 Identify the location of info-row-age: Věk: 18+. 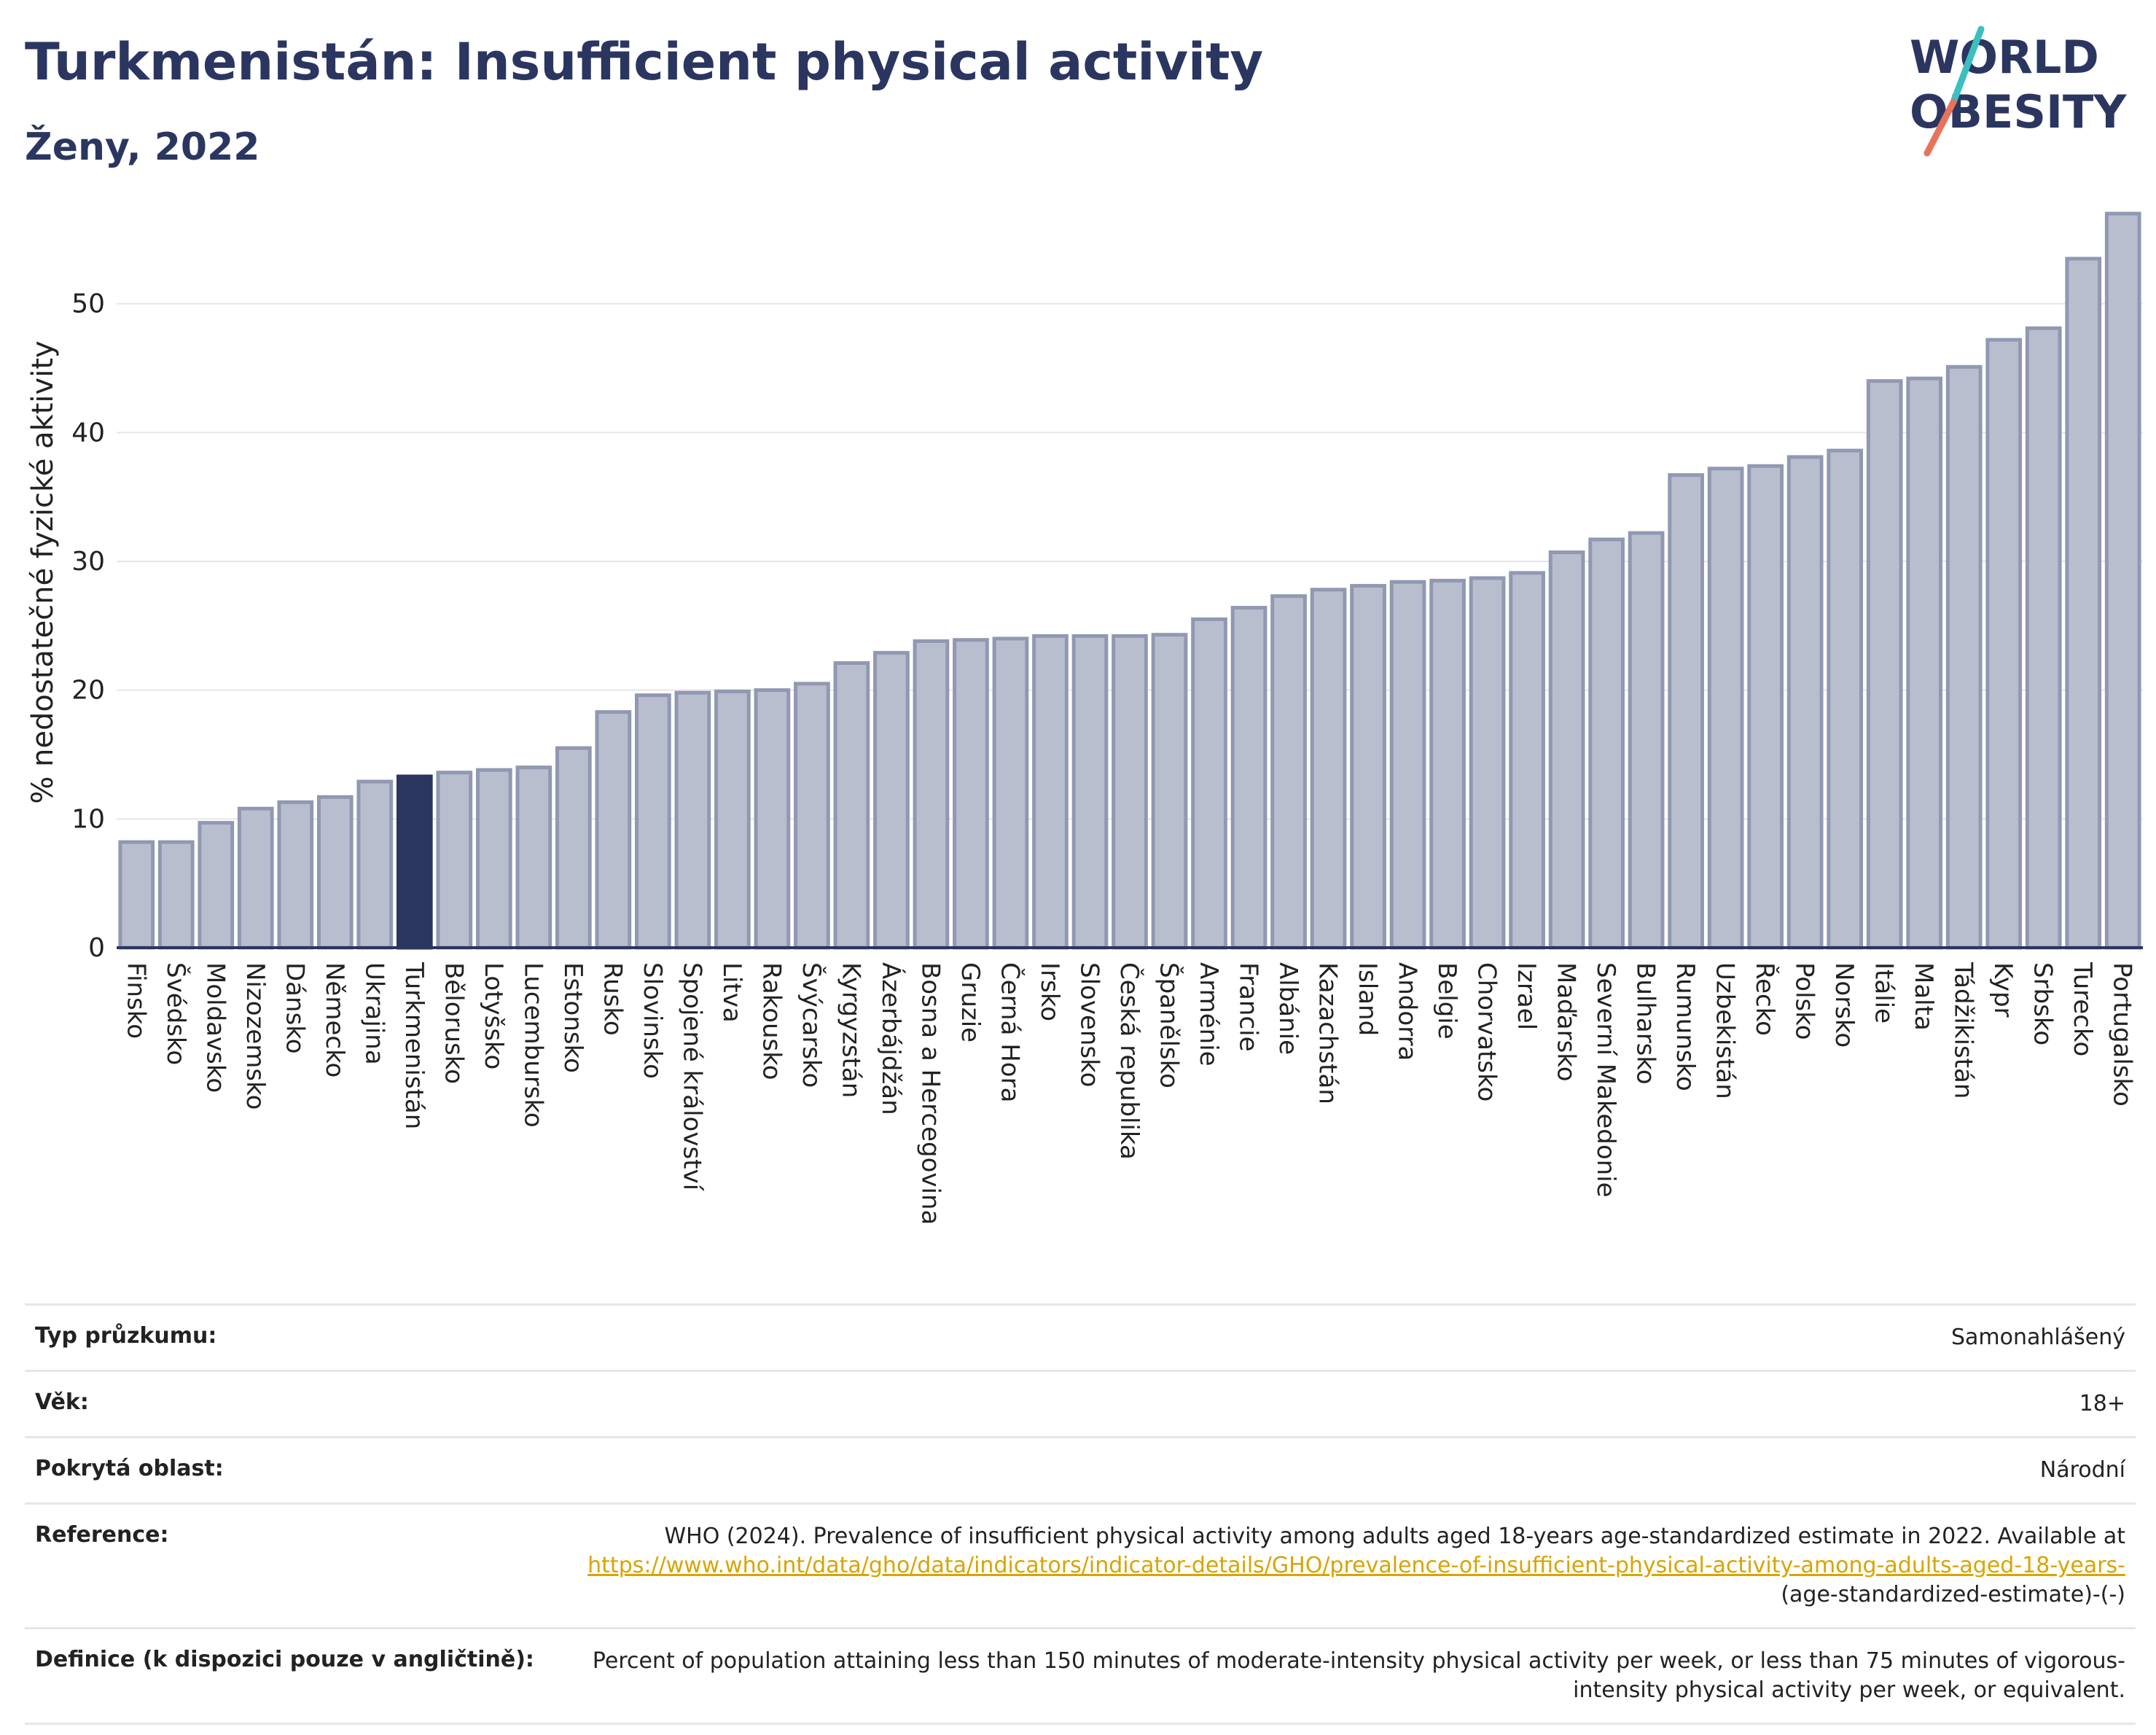
(1081, 1404).